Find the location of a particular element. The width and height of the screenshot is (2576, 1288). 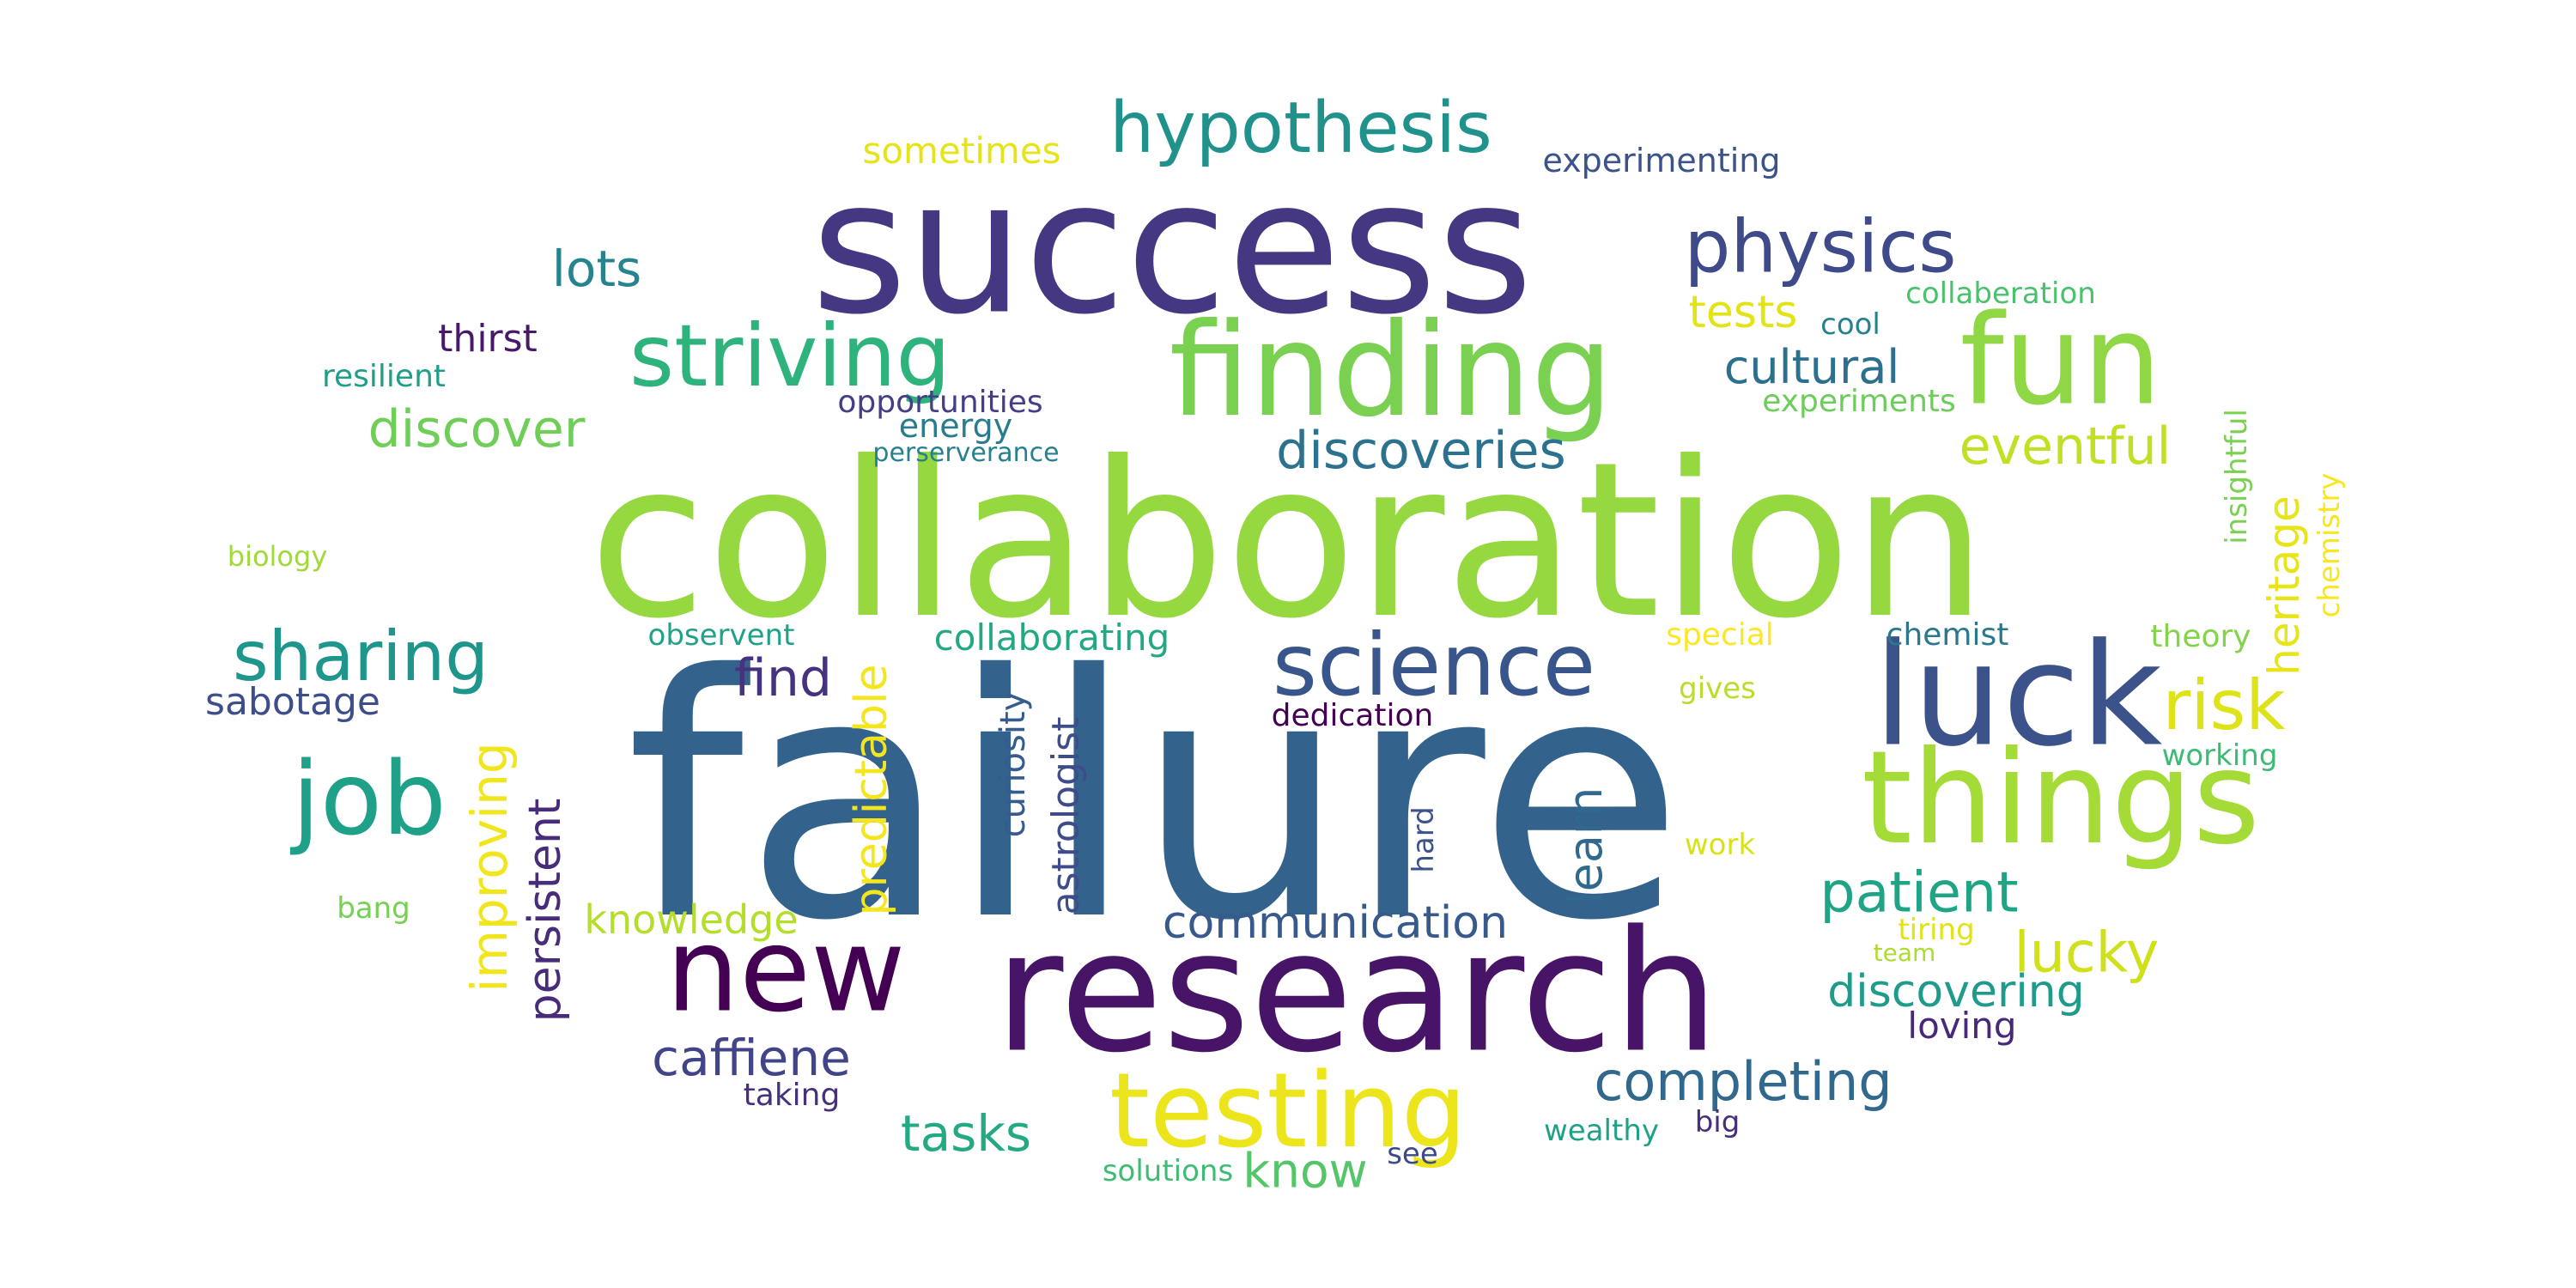

word: wealthy is located at coordinates (1601, 1131).